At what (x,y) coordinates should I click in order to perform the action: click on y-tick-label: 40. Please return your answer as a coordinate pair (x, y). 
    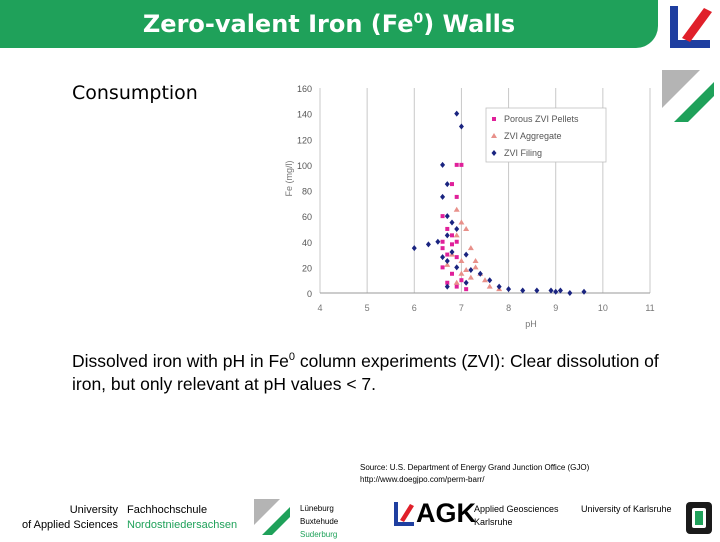
    Looking at the image, I should click on (307, 243).